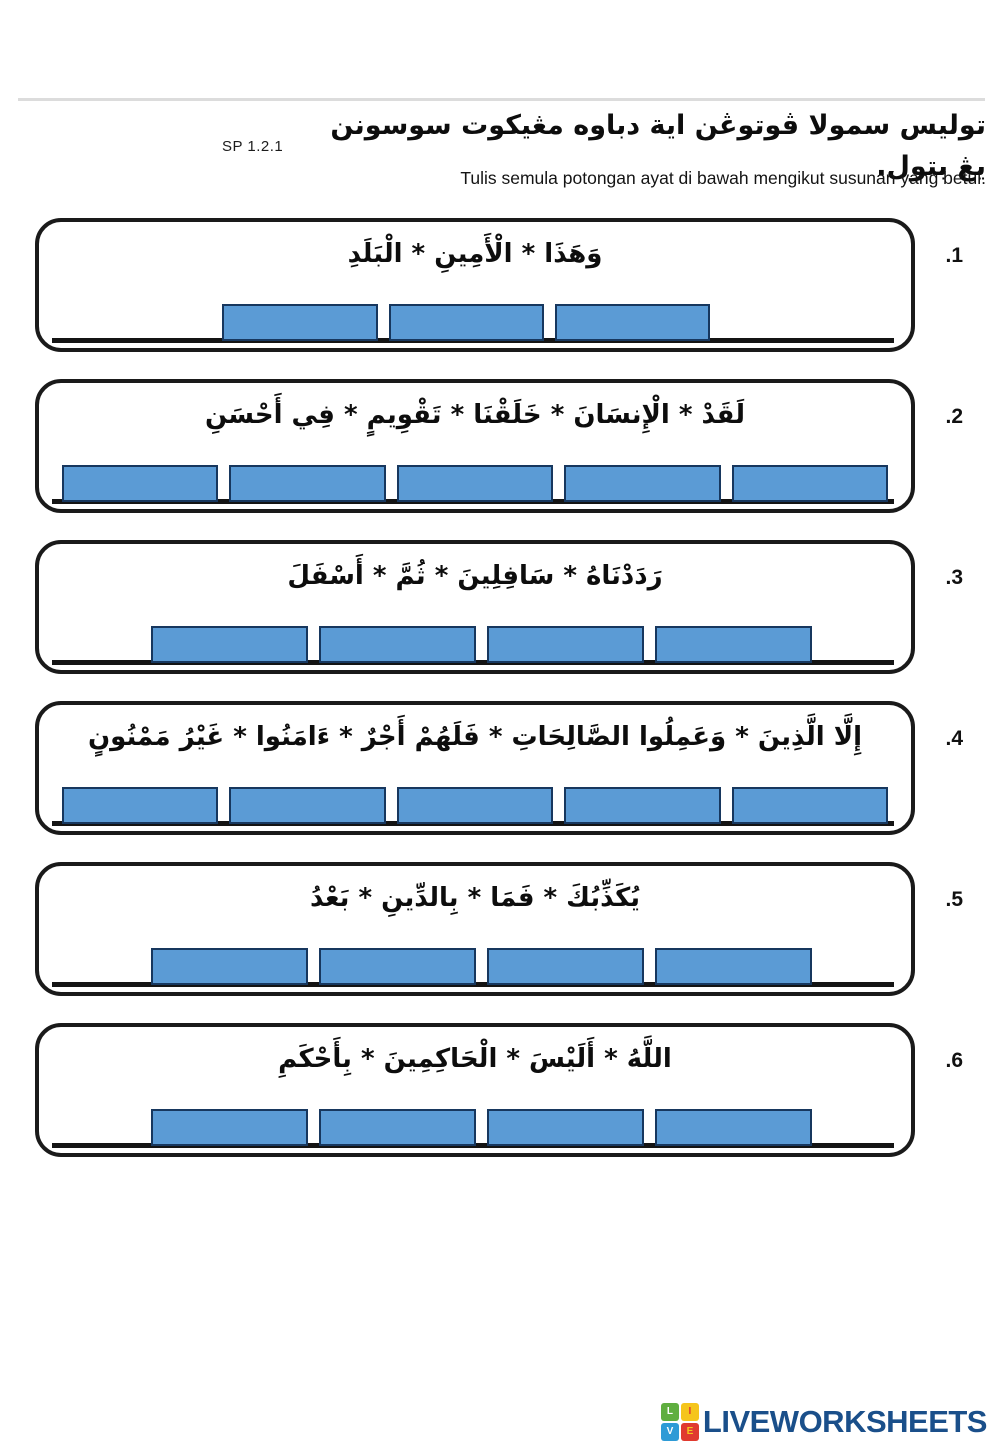 The height and width of the screenshot is (1443, 1000). Describe the element at coordinates (954, 577) in the screenshot. I see `question-number: .3` at that location.